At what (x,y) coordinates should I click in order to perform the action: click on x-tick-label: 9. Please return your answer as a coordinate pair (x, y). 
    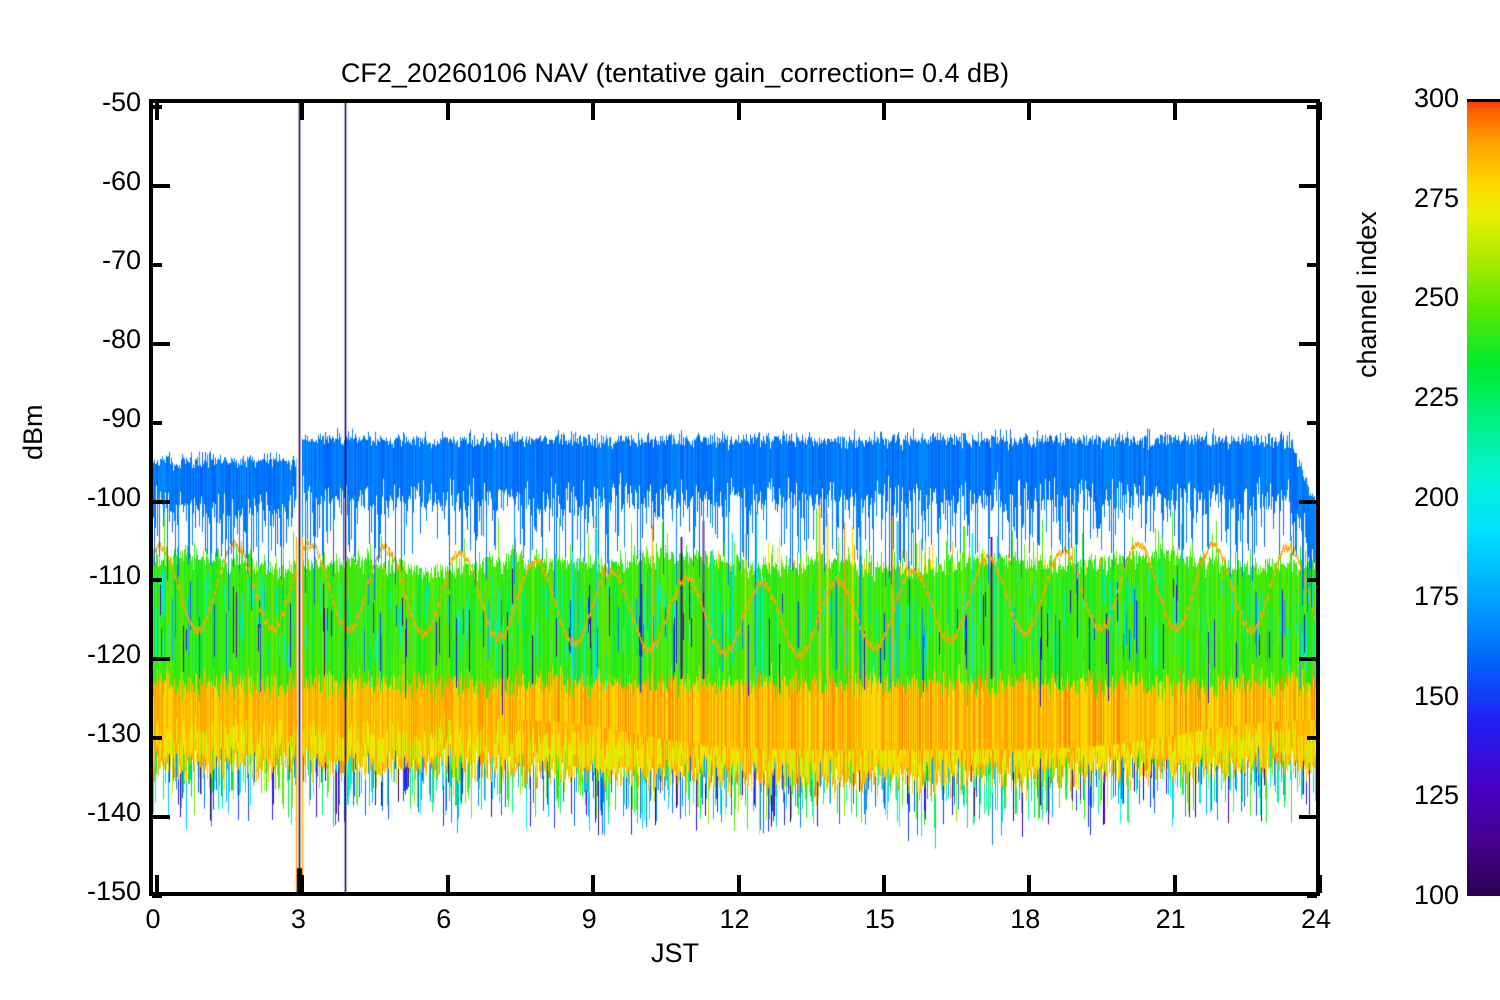
    Looking at the image, I should click on (589, 919).